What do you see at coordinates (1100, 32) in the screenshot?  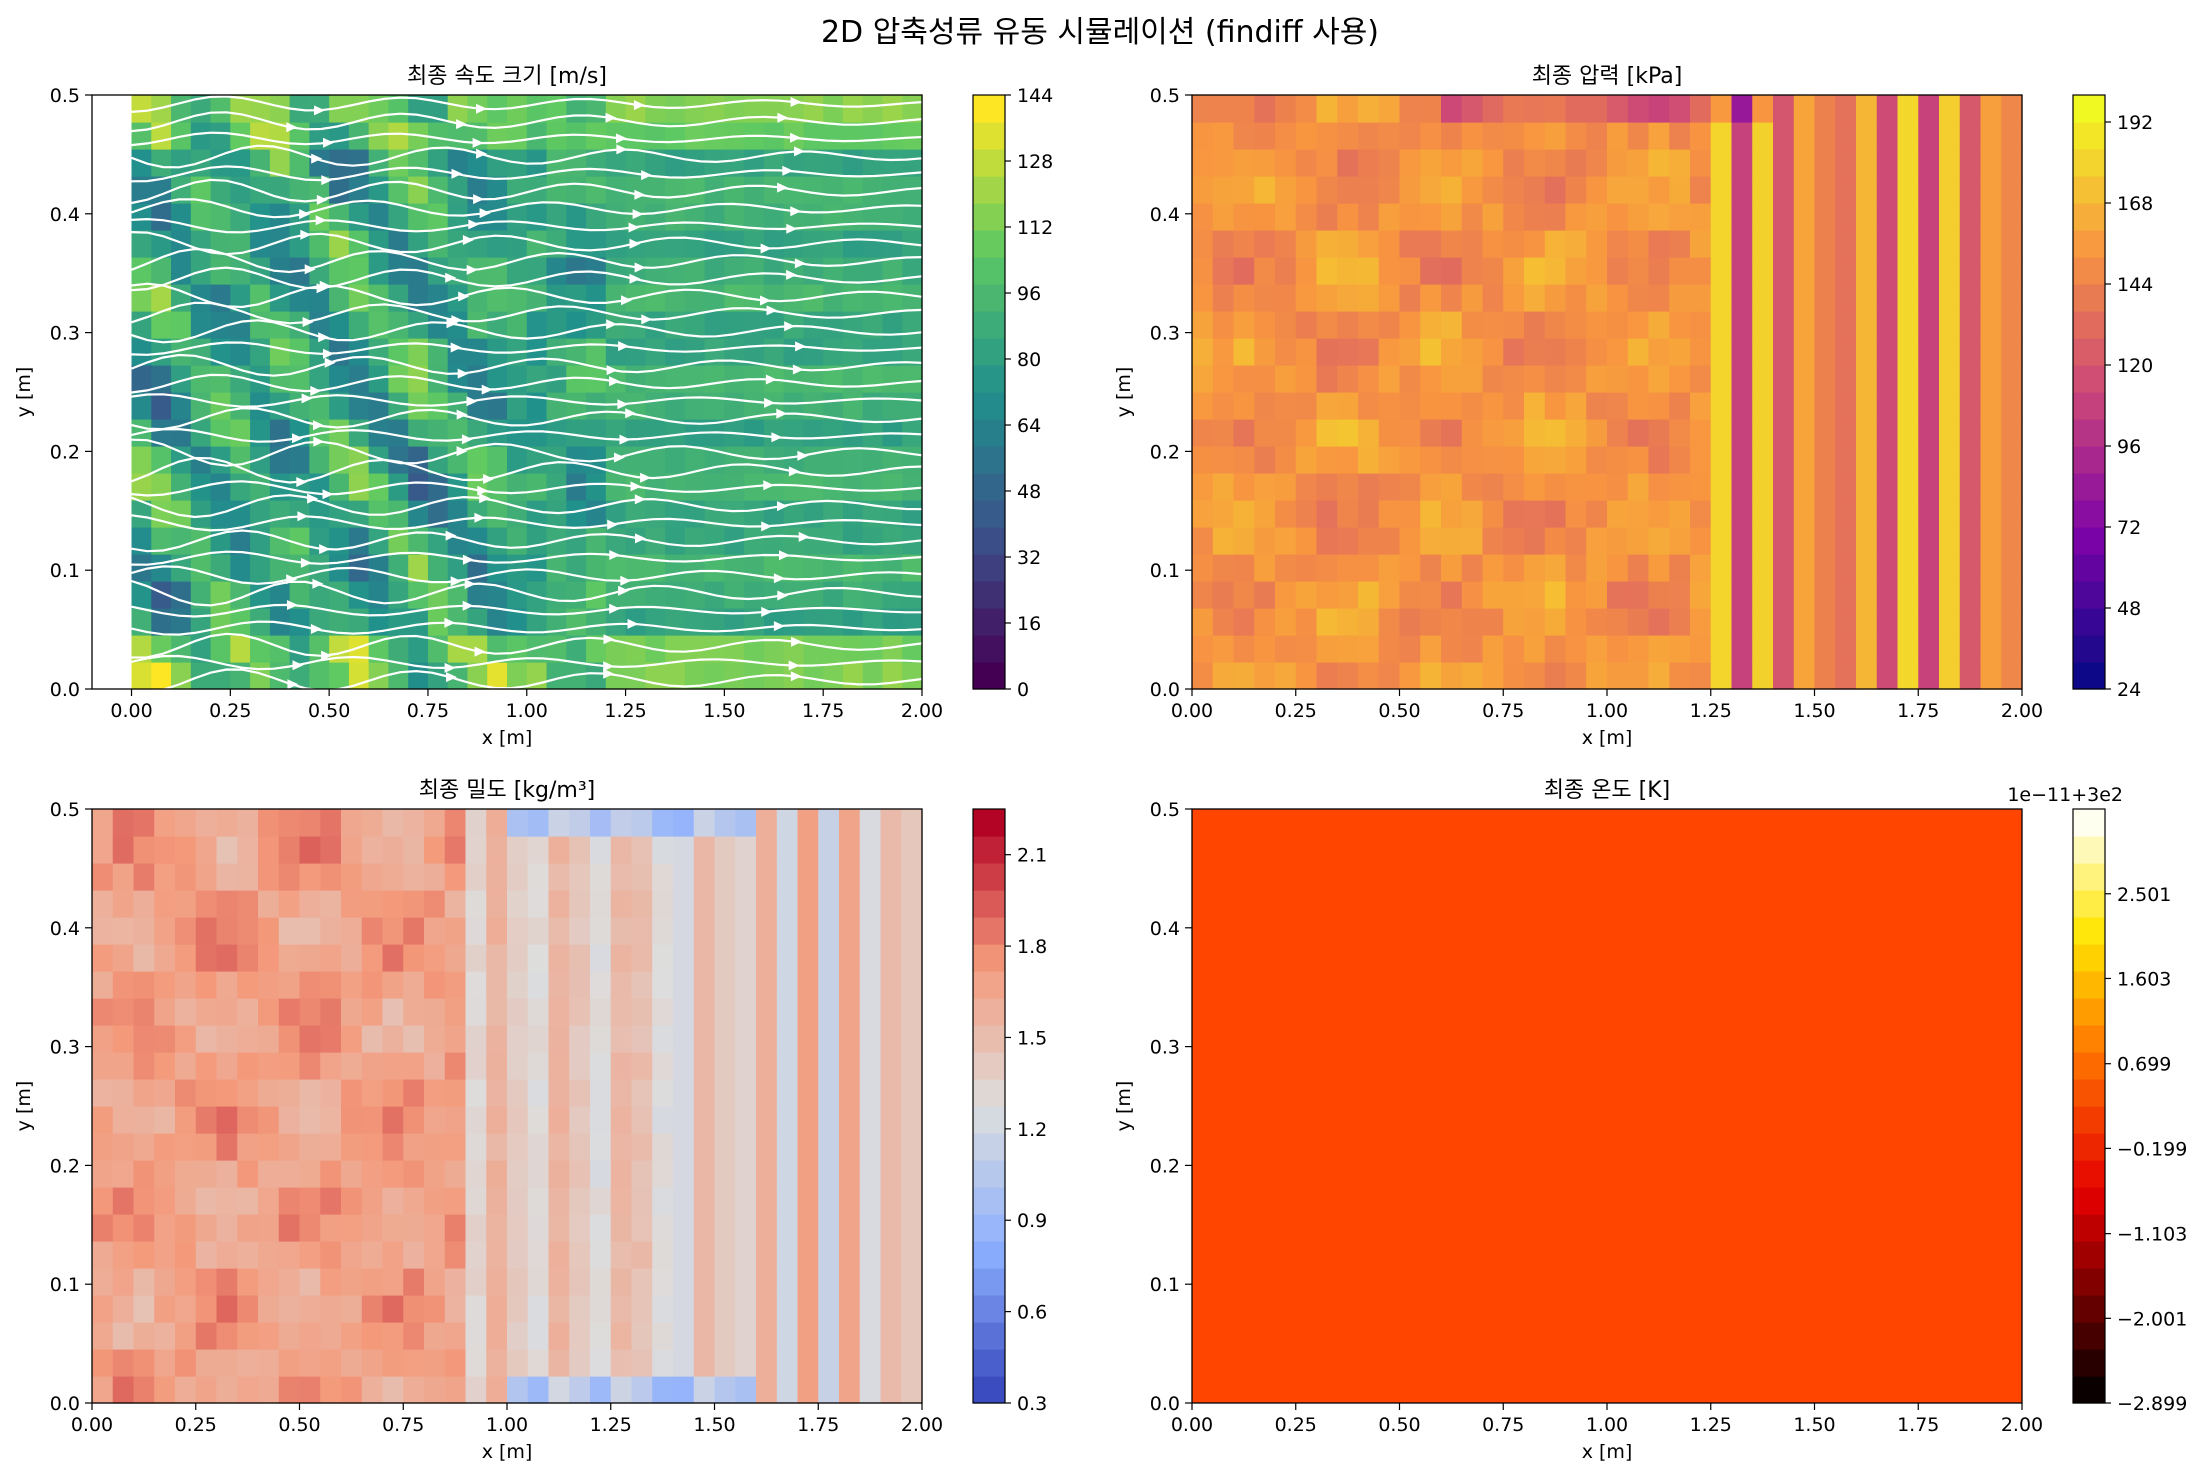 I see `figure-suptitle: 2D 압축성류 유동 시뮬레이션 (findiff 사용)` at bounding box center [1100, 32].